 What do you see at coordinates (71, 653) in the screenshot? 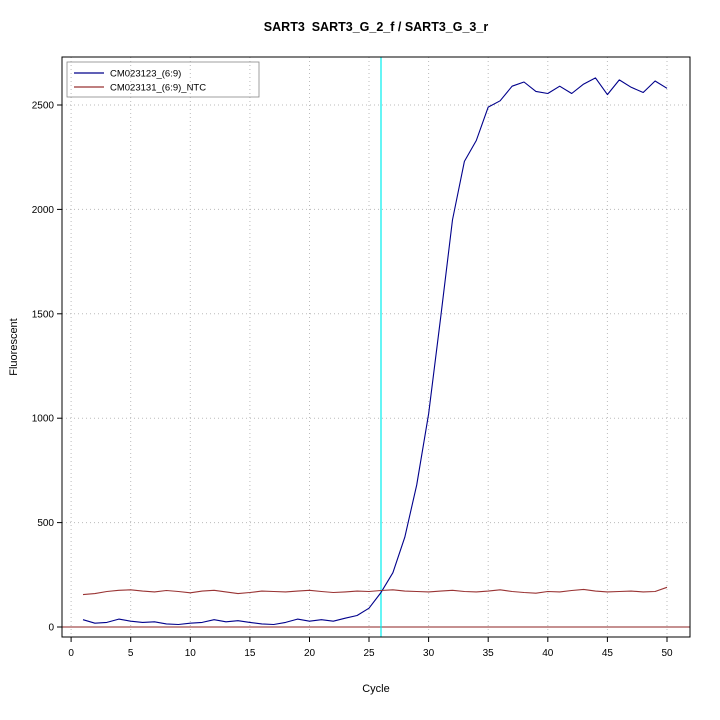
I see `x-tick-label: 0` at bounding box center [71, 653].